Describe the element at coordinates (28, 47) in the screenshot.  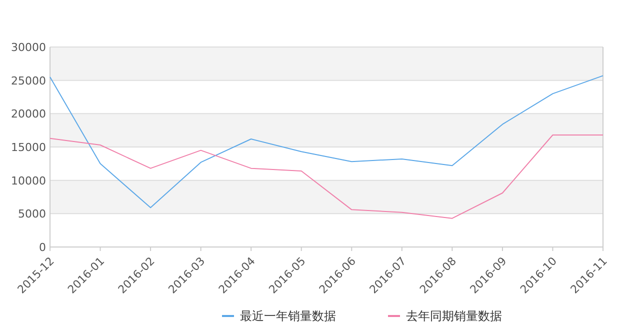
I see `y-tick-label: 30000` at that location.